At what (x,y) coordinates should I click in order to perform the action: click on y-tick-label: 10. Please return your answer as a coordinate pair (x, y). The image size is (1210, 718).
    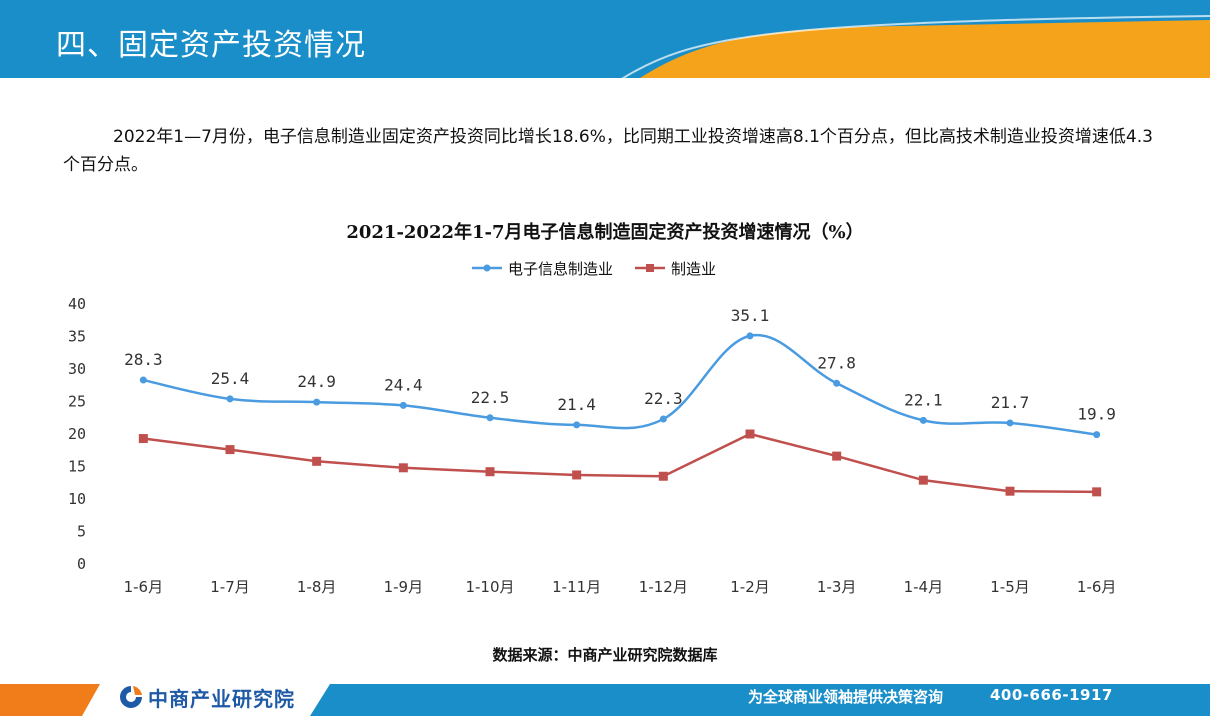
    Looking at the image, I should click on (77, 499).